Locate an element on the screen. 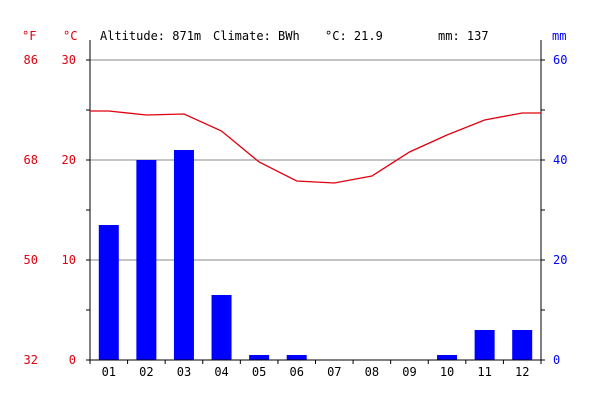 The image size is (600, 400). mm-tick-label-0: 0 is located at coordinates (556, 360).